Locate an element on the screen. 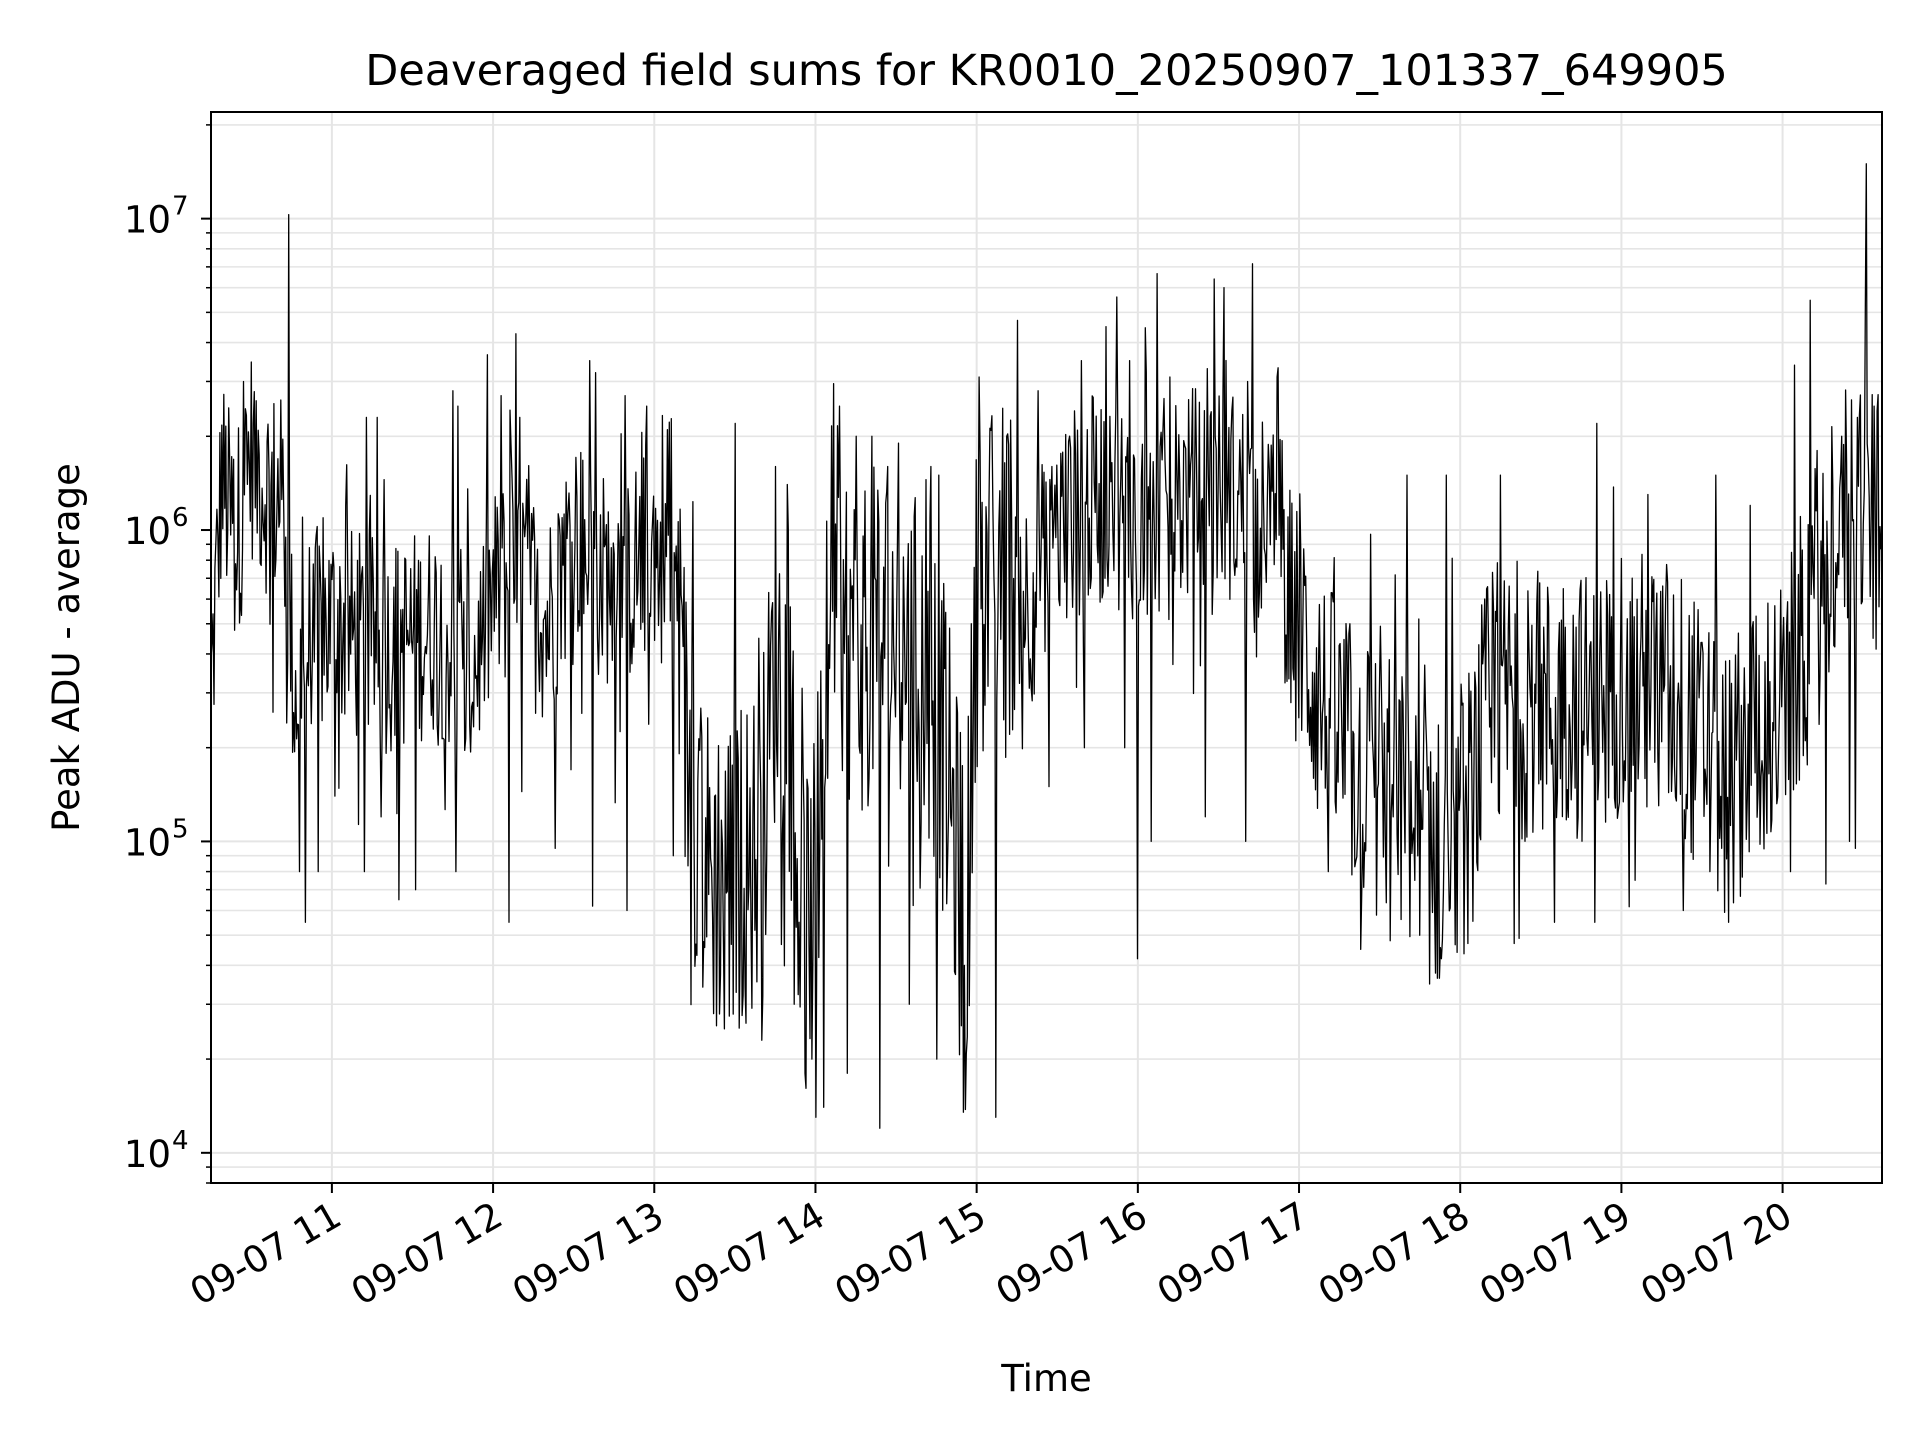  y-axis-label: Peak ADU - average is located at coordinates (66, 647).